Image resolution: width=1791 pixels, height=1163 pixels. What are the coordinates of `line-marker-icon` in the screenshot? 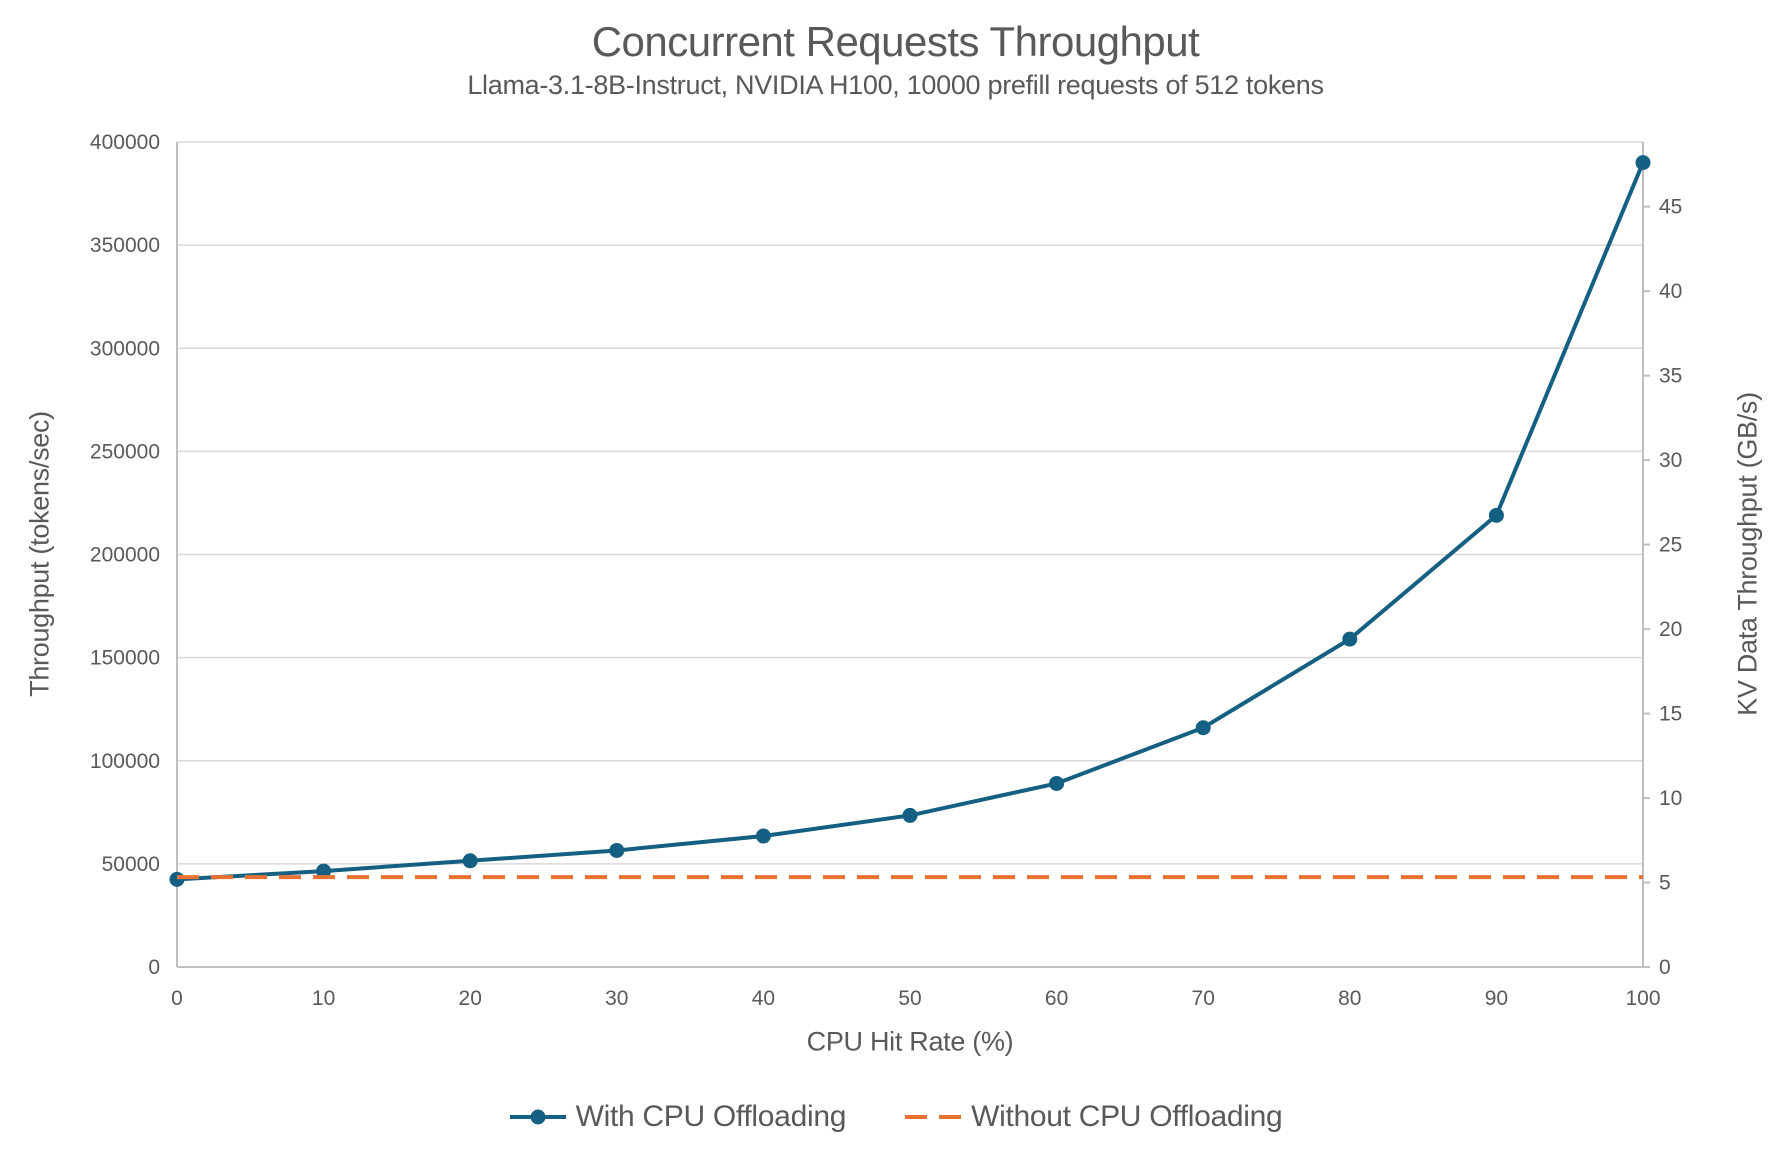 It's located at (537, 1117).